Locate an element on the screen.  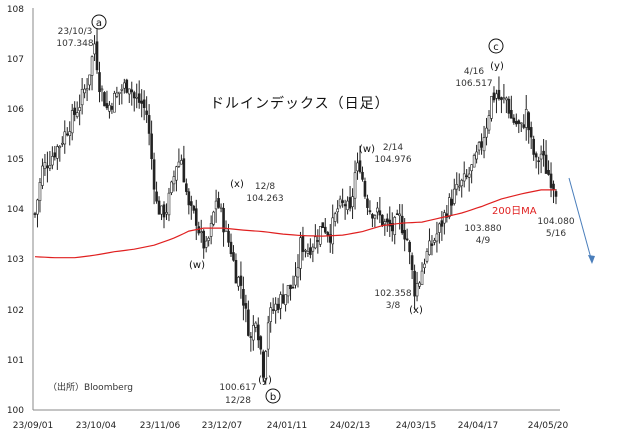
annotation-c-date: 4/16 is located at coordinates (474, 72).